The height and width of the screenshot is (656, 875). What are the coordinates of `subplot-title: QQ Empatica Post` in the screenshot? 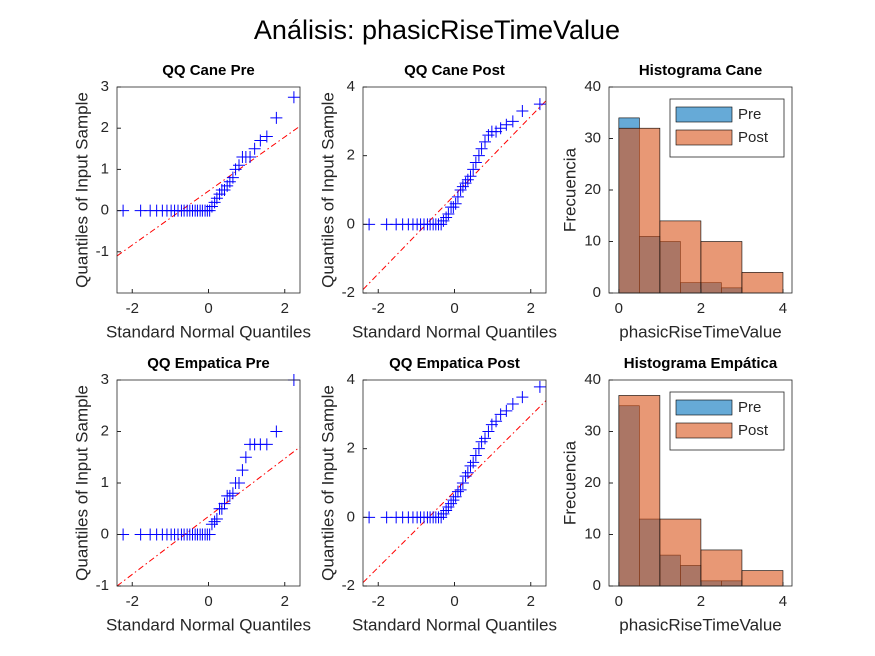 It's located at (454, 363).